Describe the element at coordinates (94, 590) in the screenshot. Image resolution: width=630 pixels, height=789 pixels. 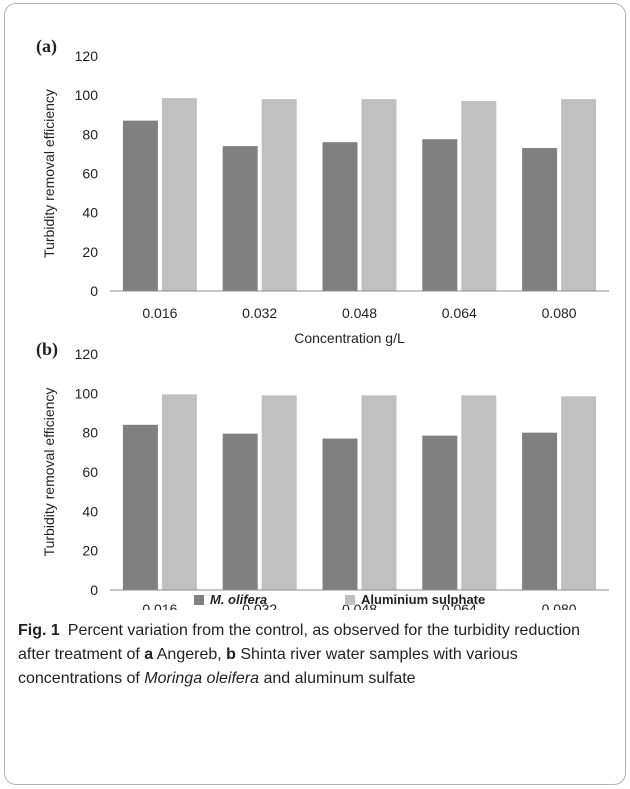
I see `panel-b-ytick-label: 0` at that location.